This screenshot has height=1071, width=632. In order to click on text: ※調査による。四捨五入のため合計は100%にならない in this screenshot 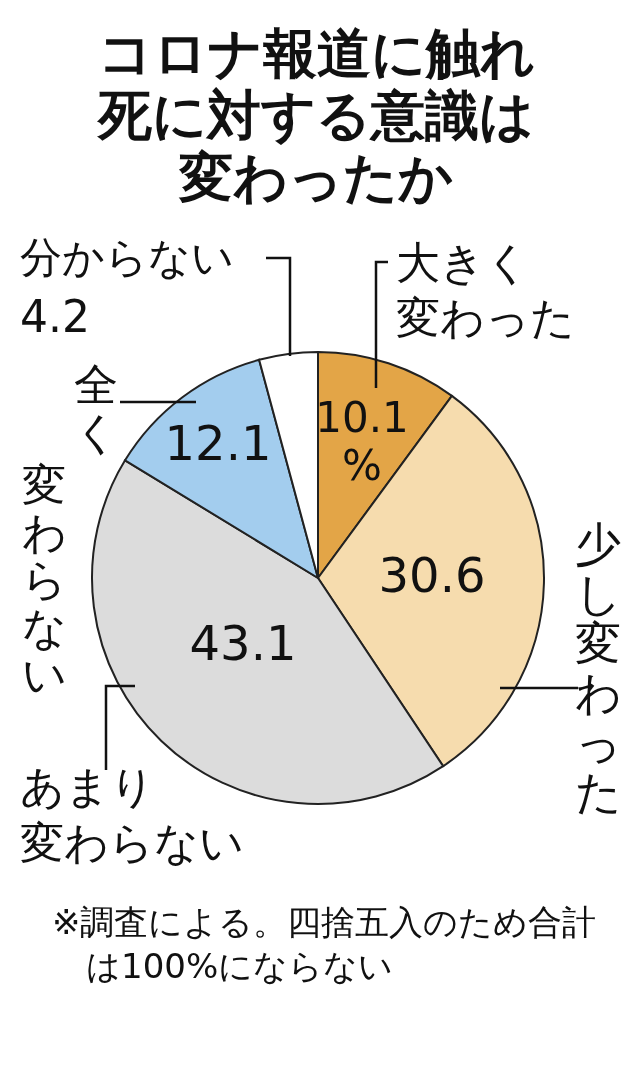, I will do `click(325, 944)`.